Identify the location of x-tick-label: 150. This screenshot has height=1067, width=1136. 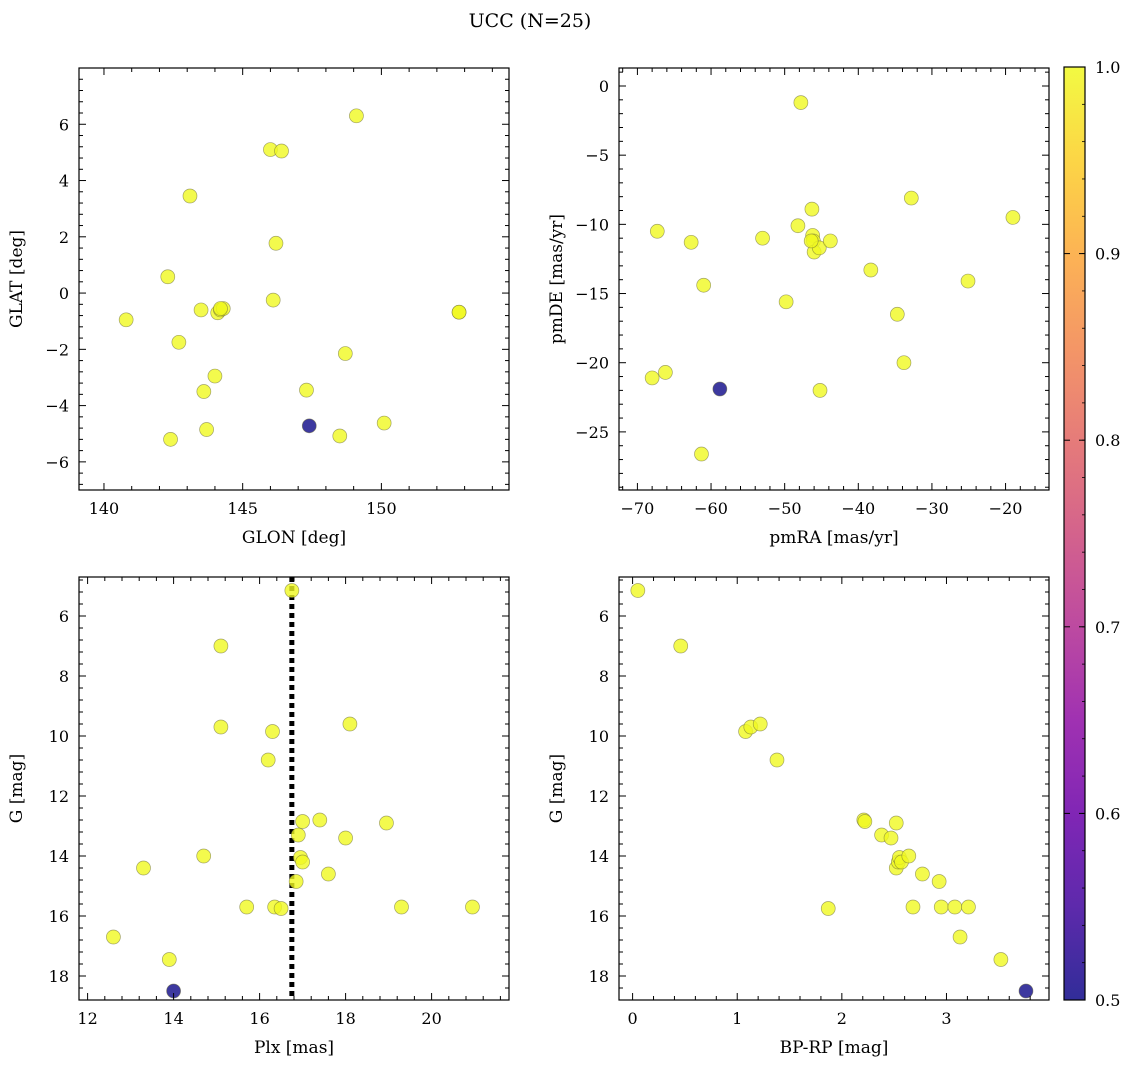
(381, 508).